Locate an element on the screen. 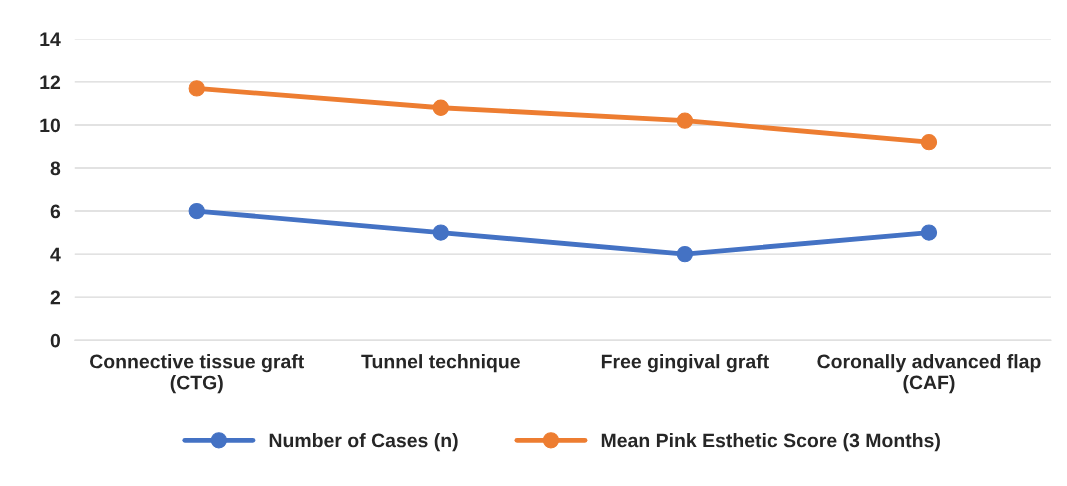 This screenshot has width=1067, height=486. y-tick-label: 12 is located at coordinates (50, 82).